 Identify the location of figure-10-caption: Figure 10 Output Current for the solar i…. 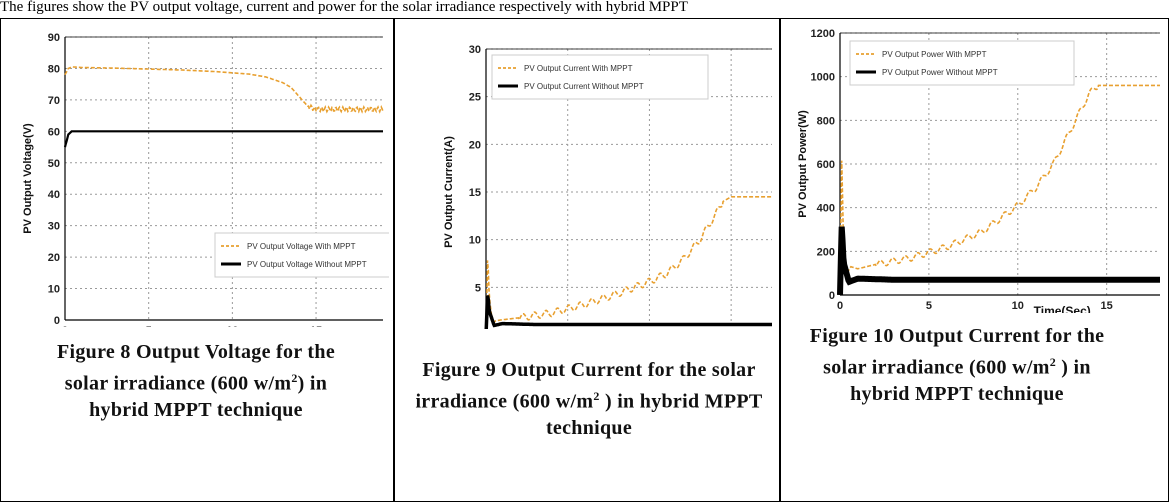
(957, 365).